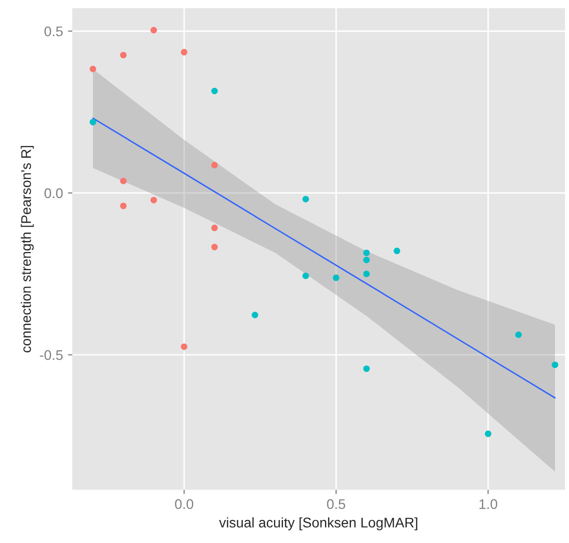 The width and height of the screenshot is (569, 543). I want to click on y-tick-label: -0.5, so click(51, 355).